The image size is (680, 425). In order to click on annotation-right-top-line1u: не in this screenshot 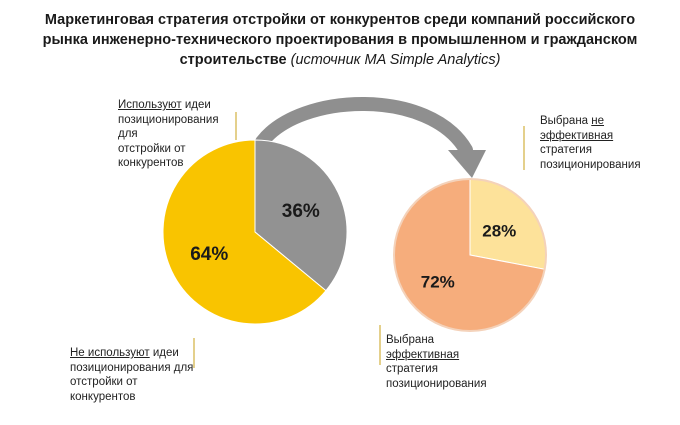, I will do `click(598, 121)`.